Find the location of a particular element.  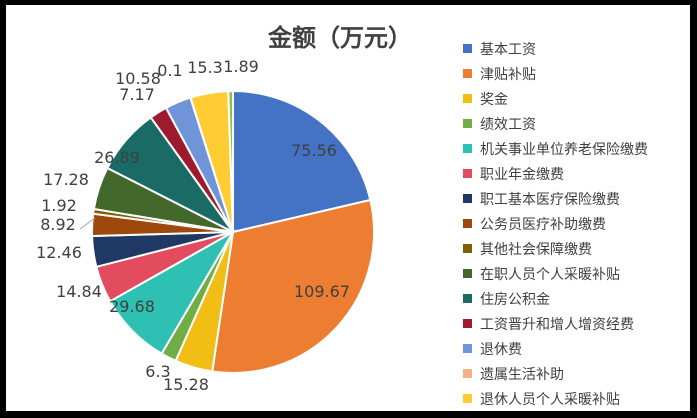

data-label-13: 0.1 is located at coordinates (169, 70).